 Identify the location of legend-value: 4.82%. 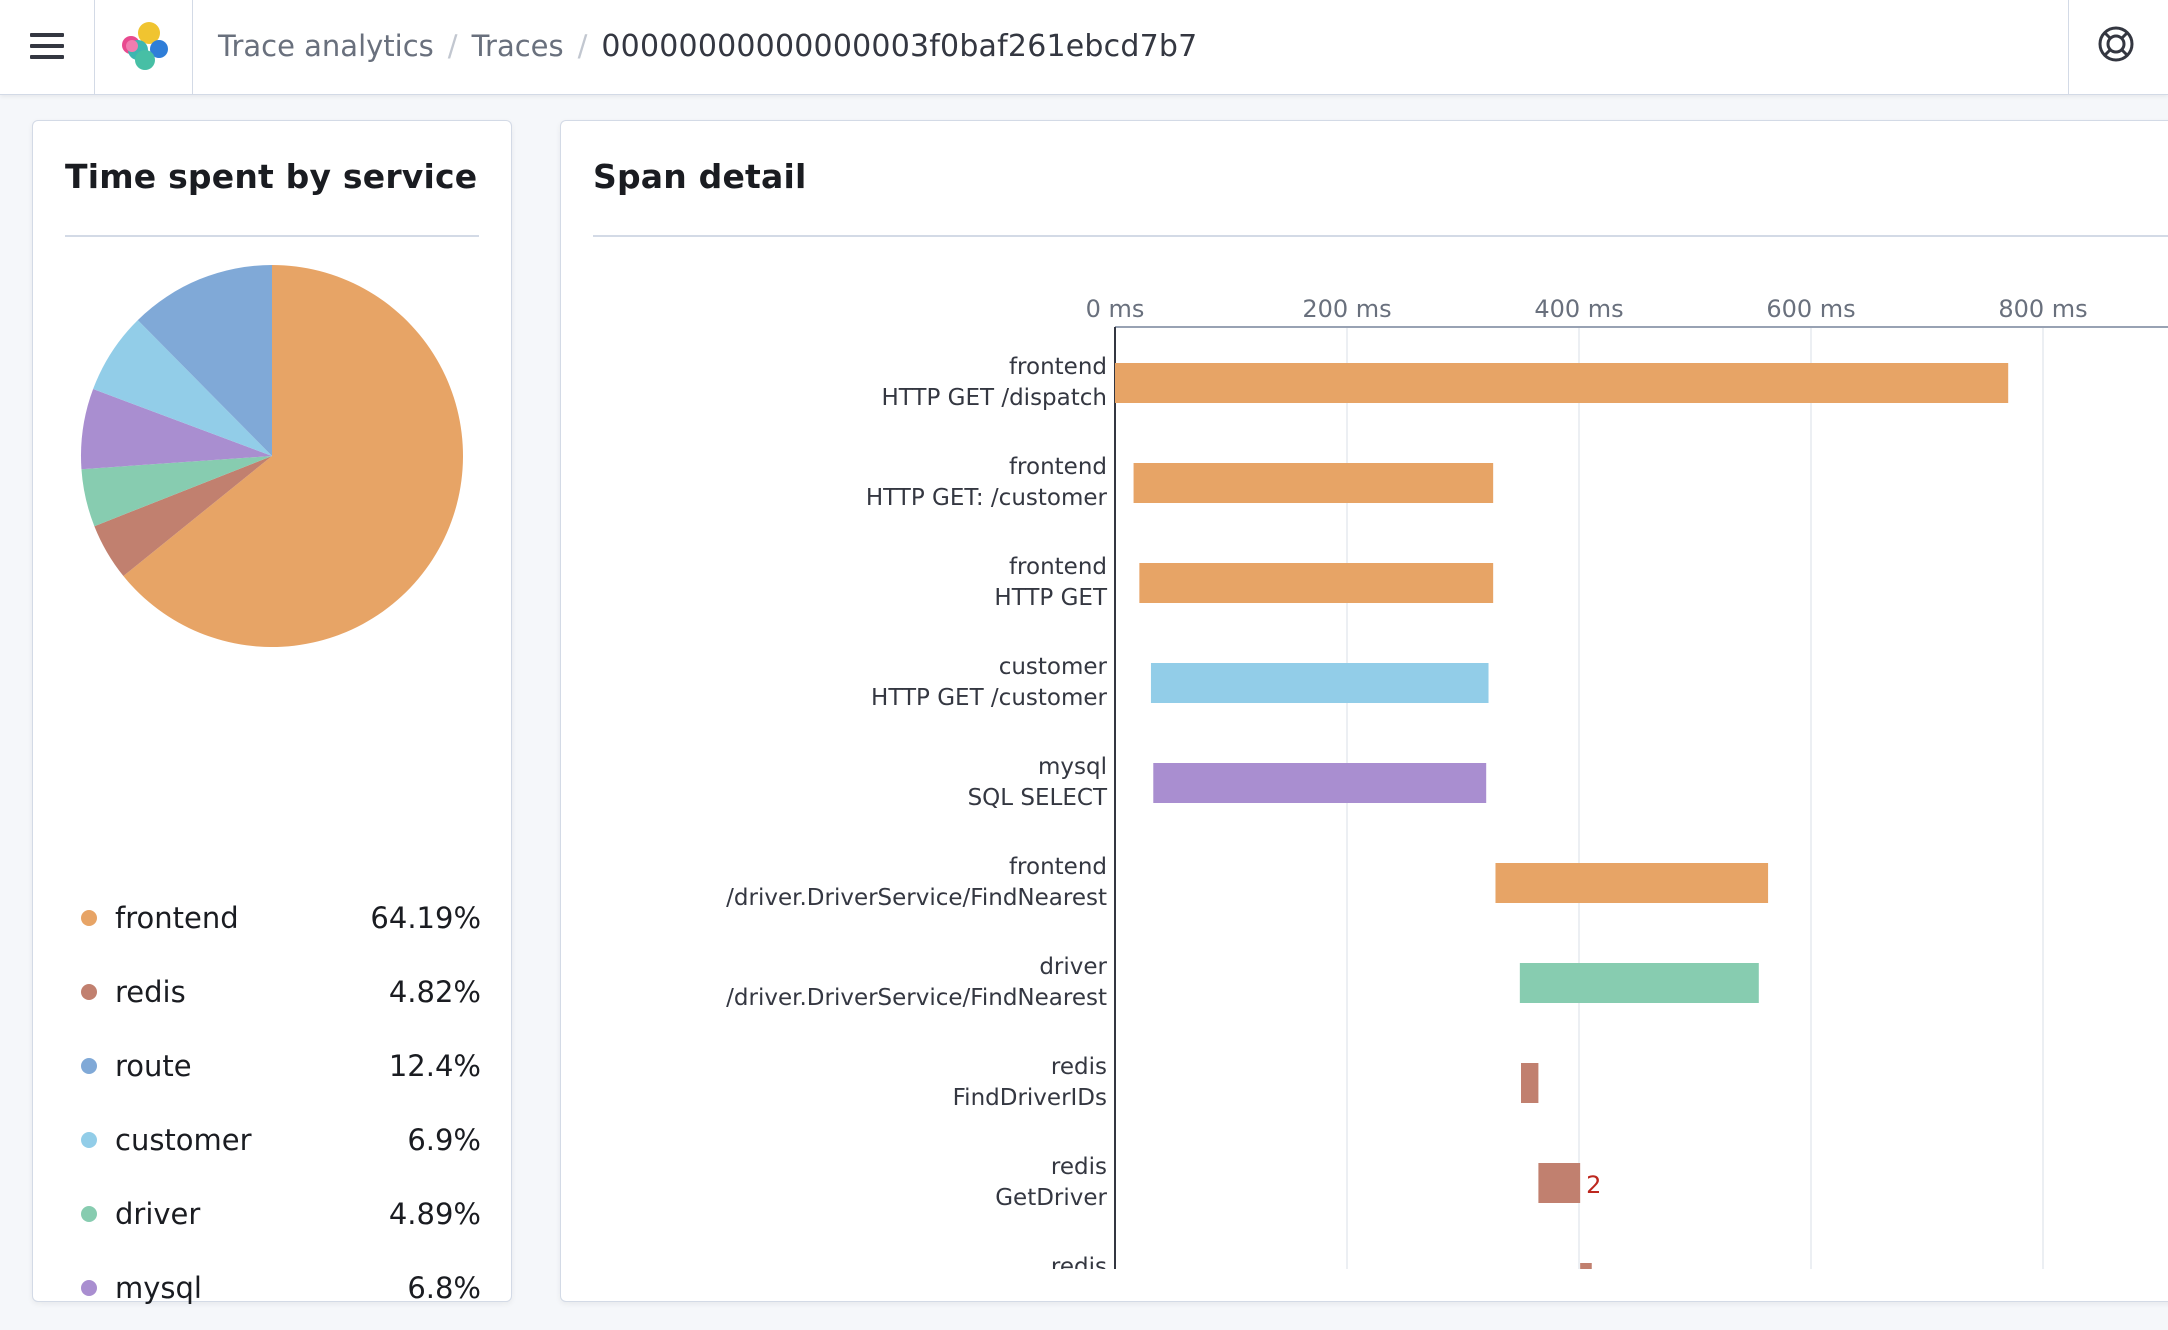
(434, 992).